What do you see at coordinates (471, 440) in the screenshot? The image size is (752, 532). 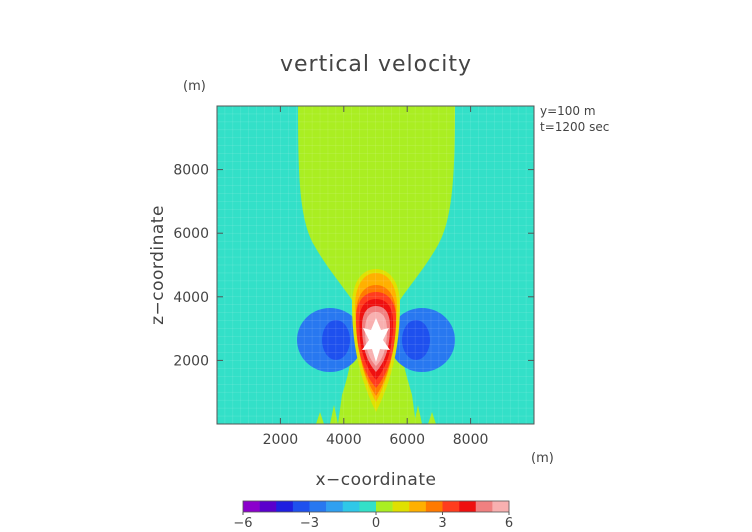 I see `x-tick-label: 8000` at bounding box center [471, 440].